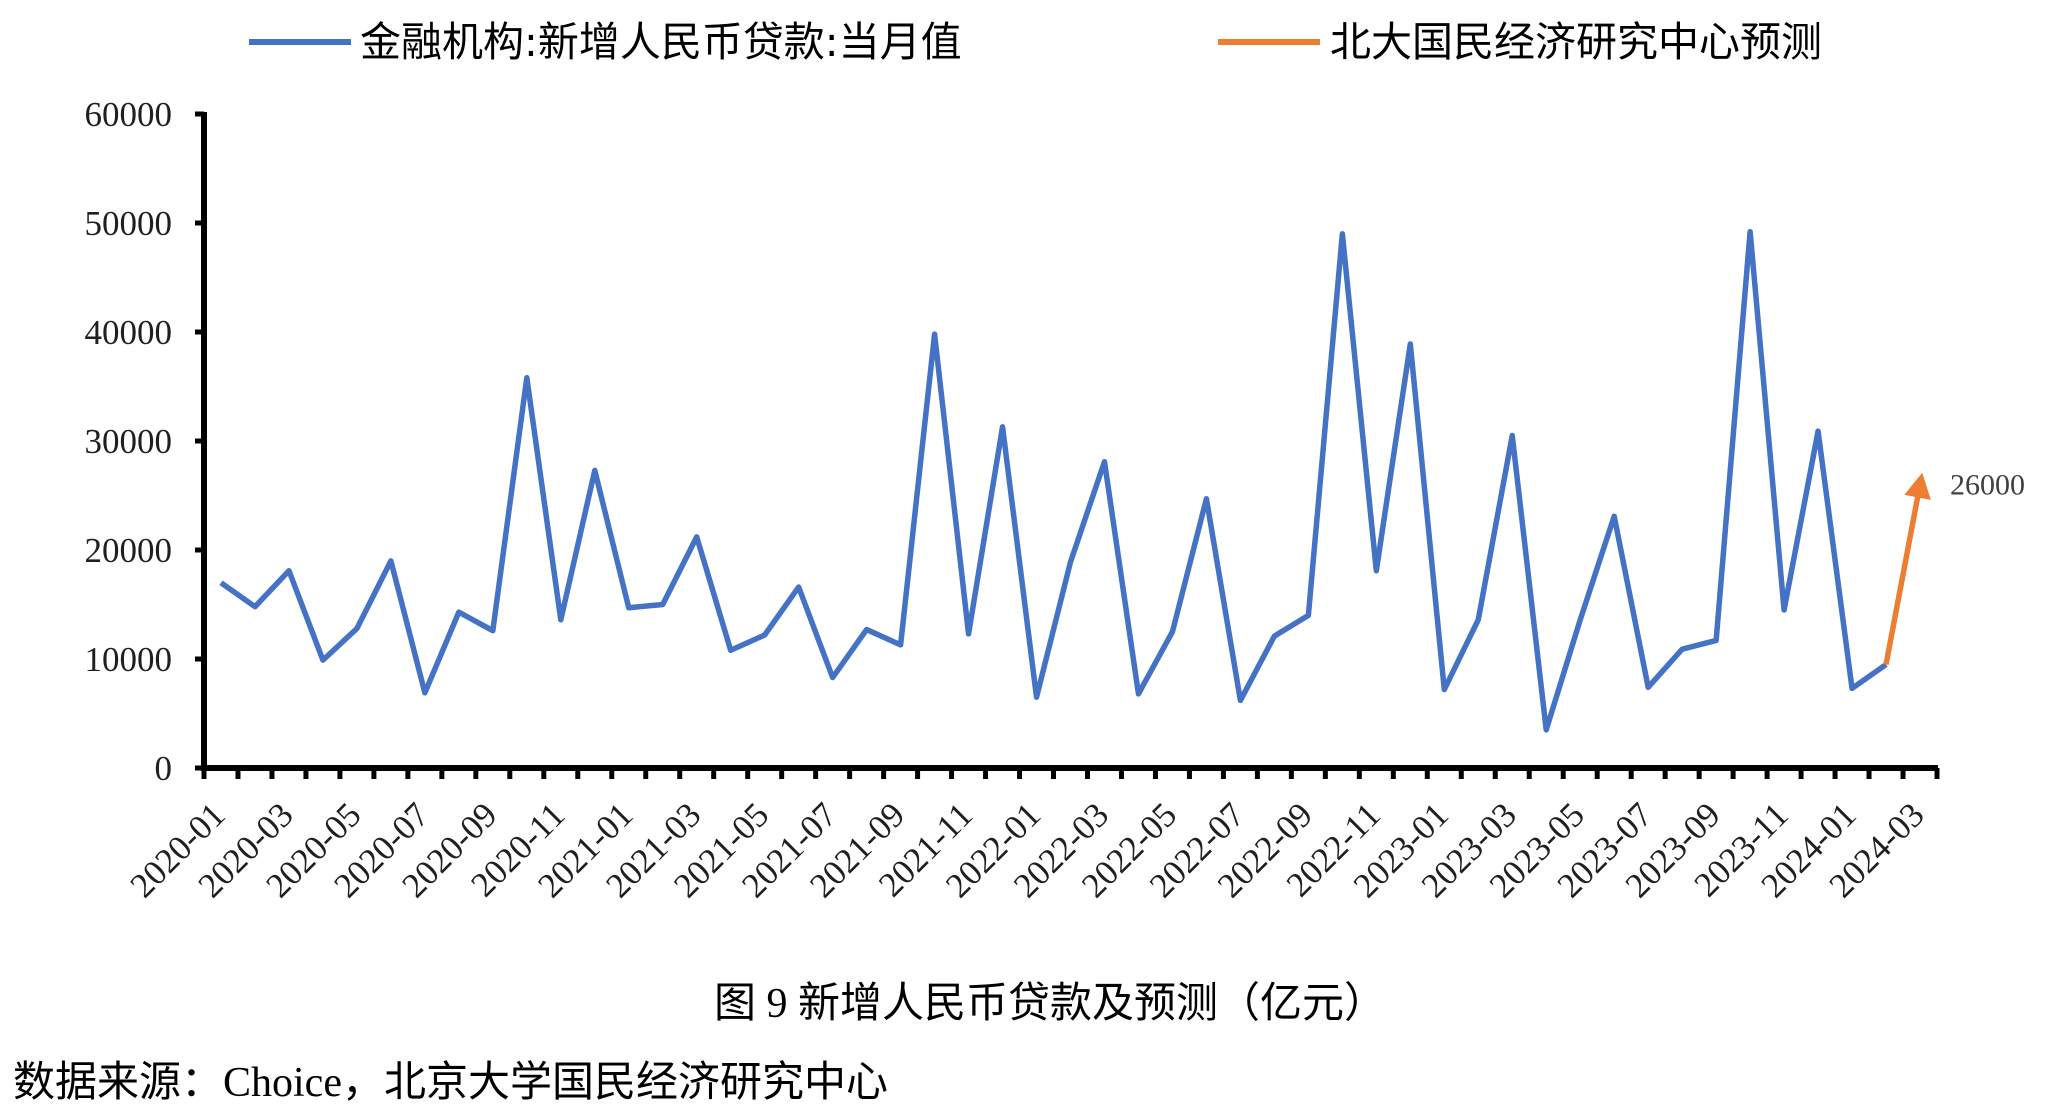 The image size is (2046, 1113). I want to click on forecast-arrowhead-icon, so click(1917, 486).